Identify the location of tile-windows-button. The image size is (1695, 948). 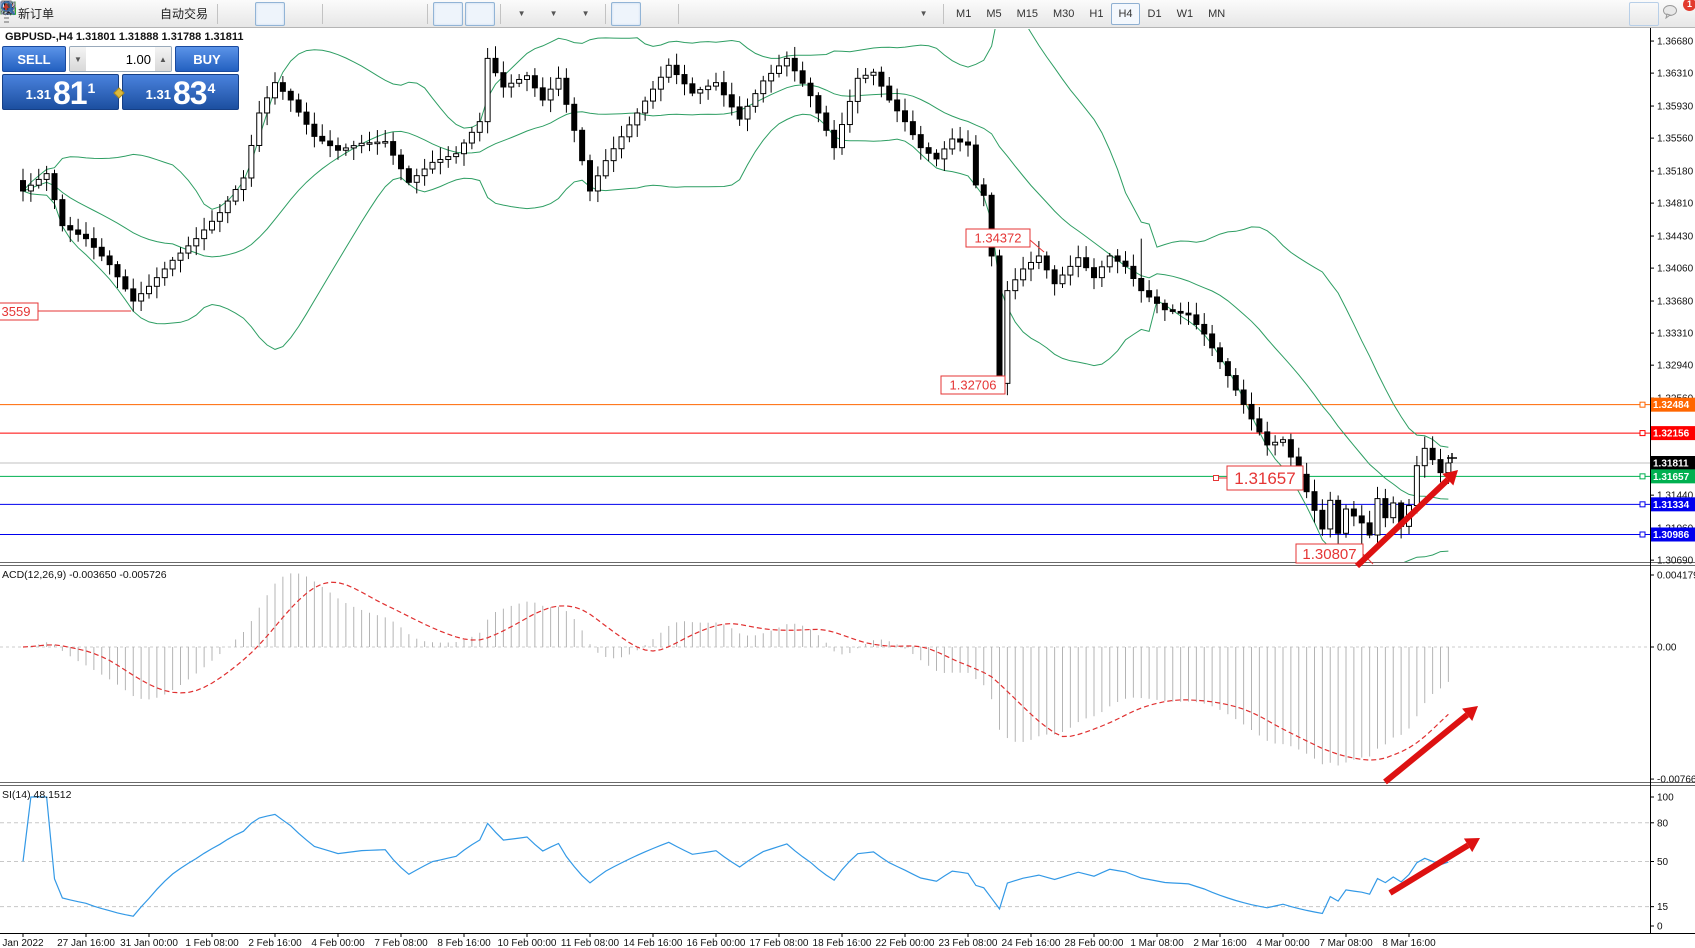
(211, 13).